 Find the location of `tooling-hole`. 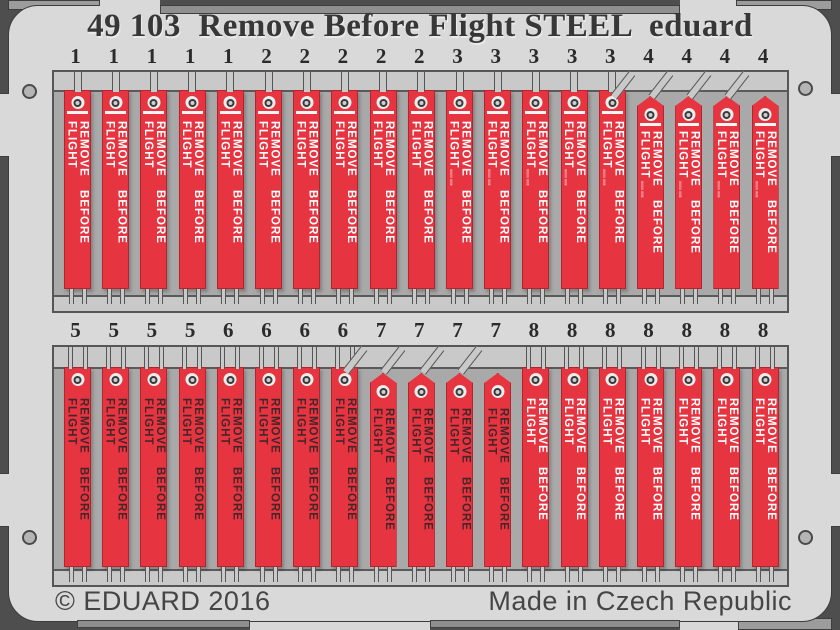

tooling-hole is located at coordinates (29, 537).